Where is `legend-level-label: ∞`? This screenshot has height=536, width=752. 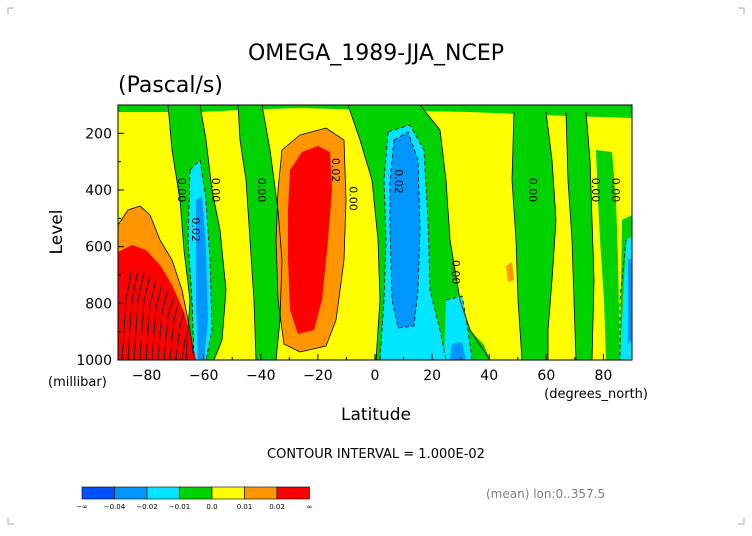 legend-level-label: ∞ is located at coordinates (310, 507).